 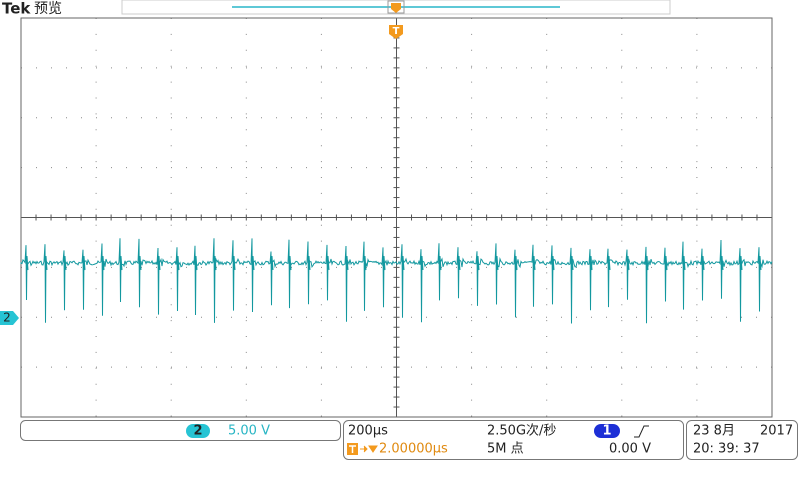 What do you see at coordinates (396, 8) in the screenshot?
I see `trigger-marker-top` at bounding box center [396, 8].